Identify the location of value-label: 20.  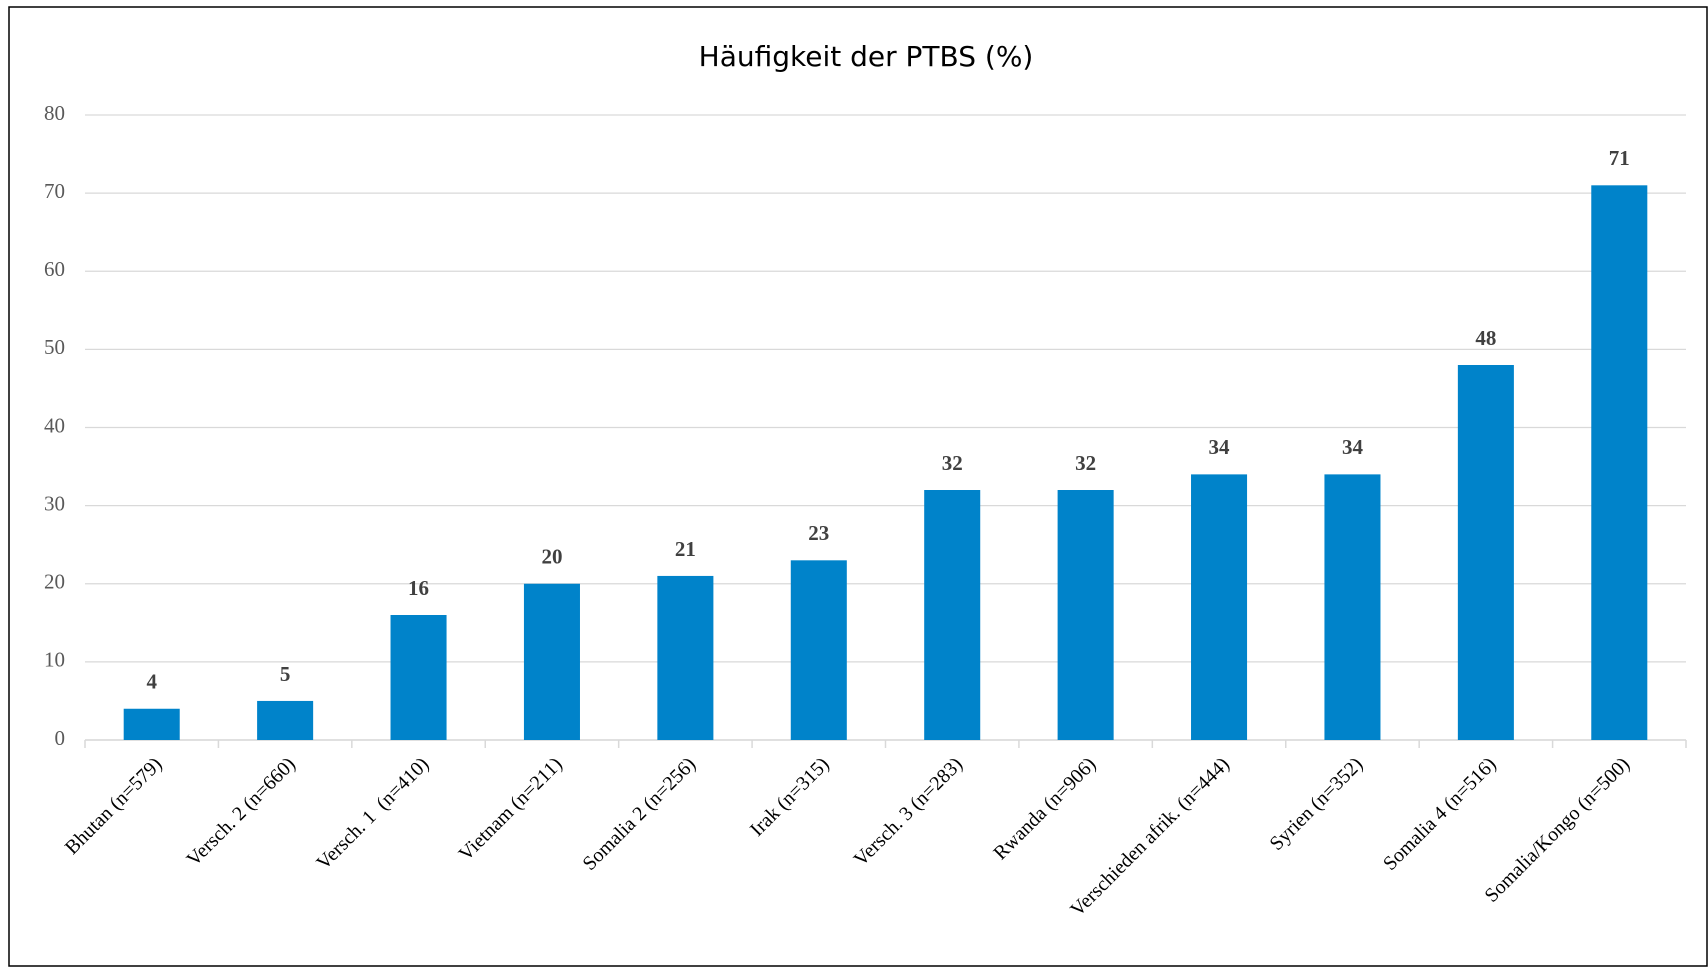
(551, 557).